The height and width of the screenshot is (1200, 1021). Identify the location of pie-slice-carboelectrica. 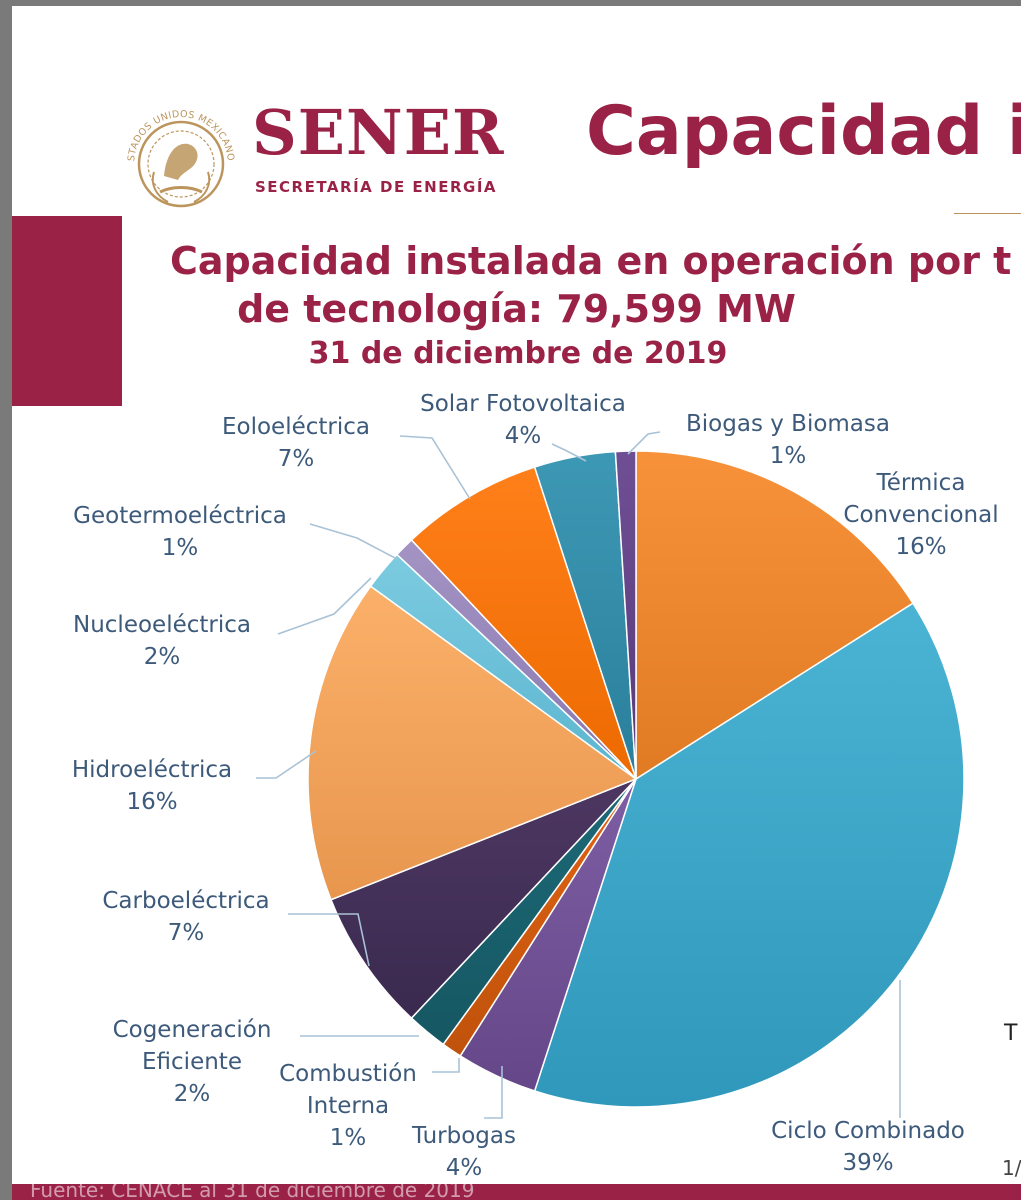
(483, 899).